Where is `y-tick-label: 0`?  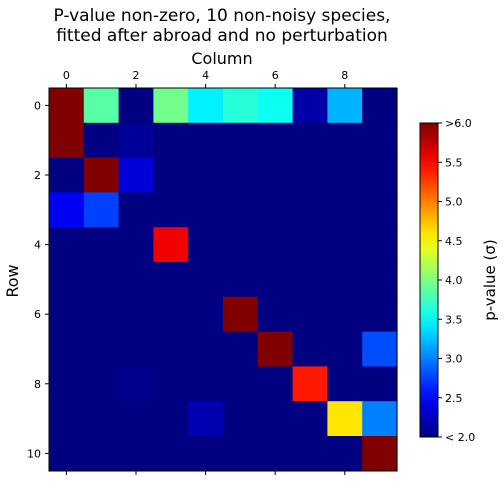
y-tick-label: 0 is located at coordinates (37, 105).